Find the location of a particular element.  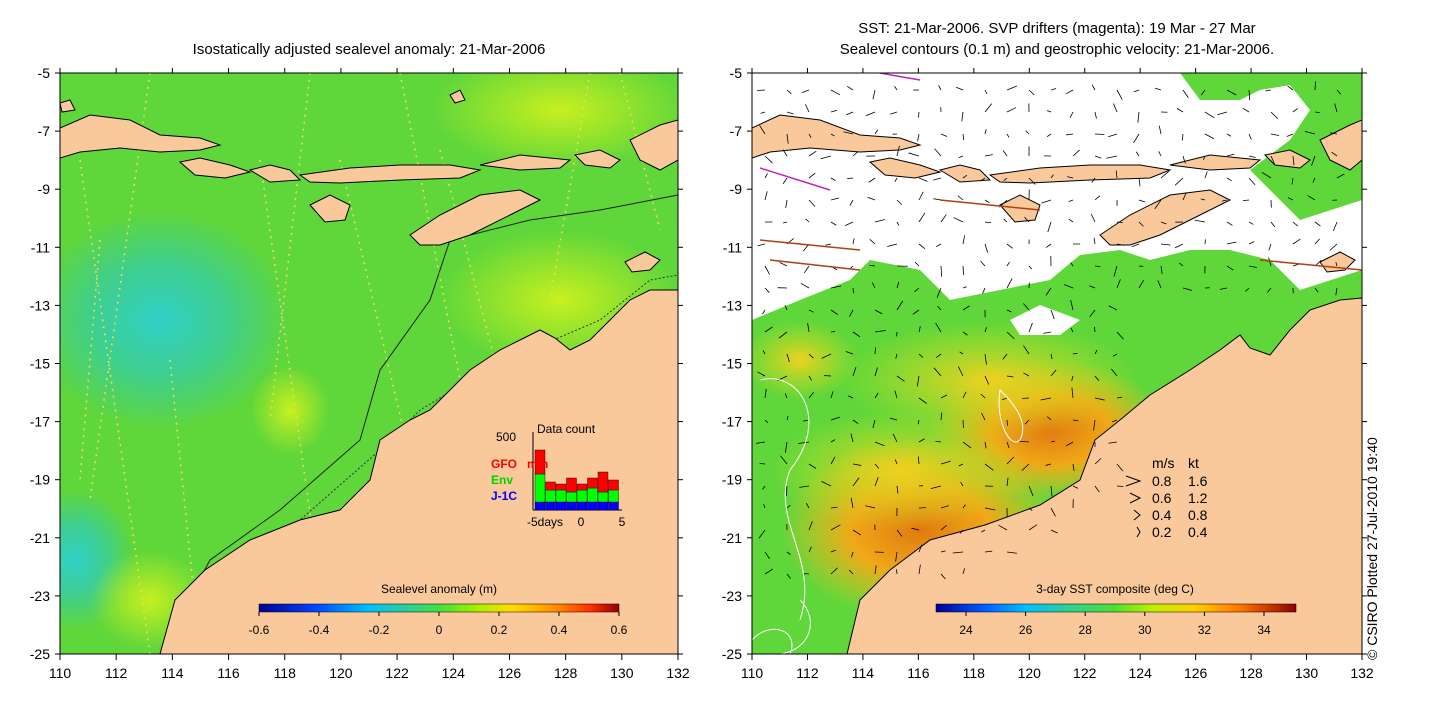

indonesia-islands is located at coordinates (369, 181).